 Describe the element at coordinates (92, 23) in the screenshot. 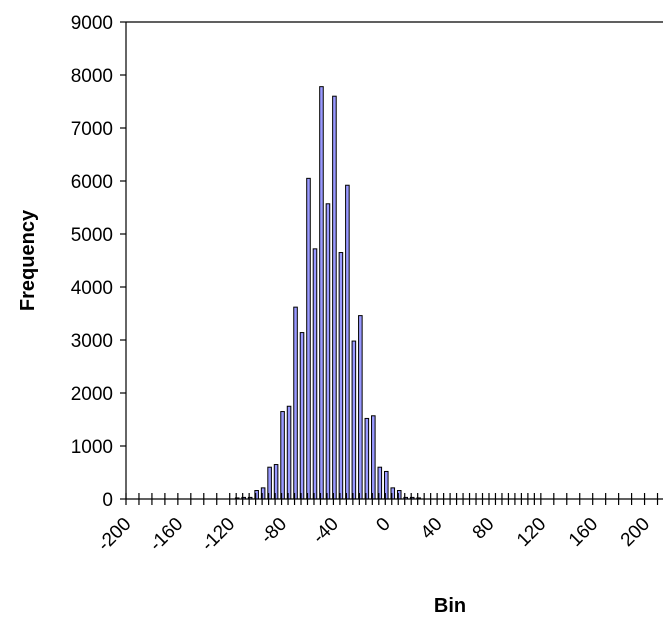

I see `y-tick-label: 9000` at that location.